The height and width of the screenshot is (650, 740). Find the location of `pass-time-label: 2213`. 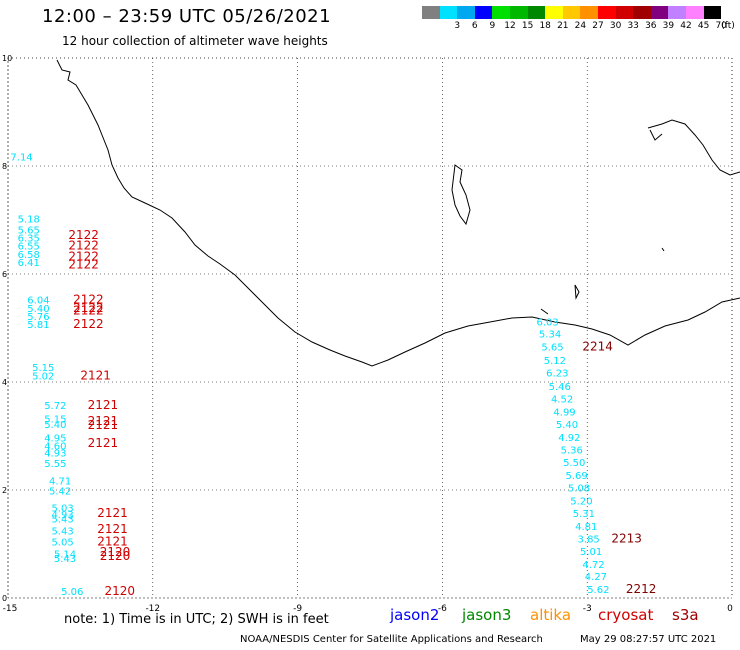

pass-time-label: 2213 is located at coordinates (626, 538).